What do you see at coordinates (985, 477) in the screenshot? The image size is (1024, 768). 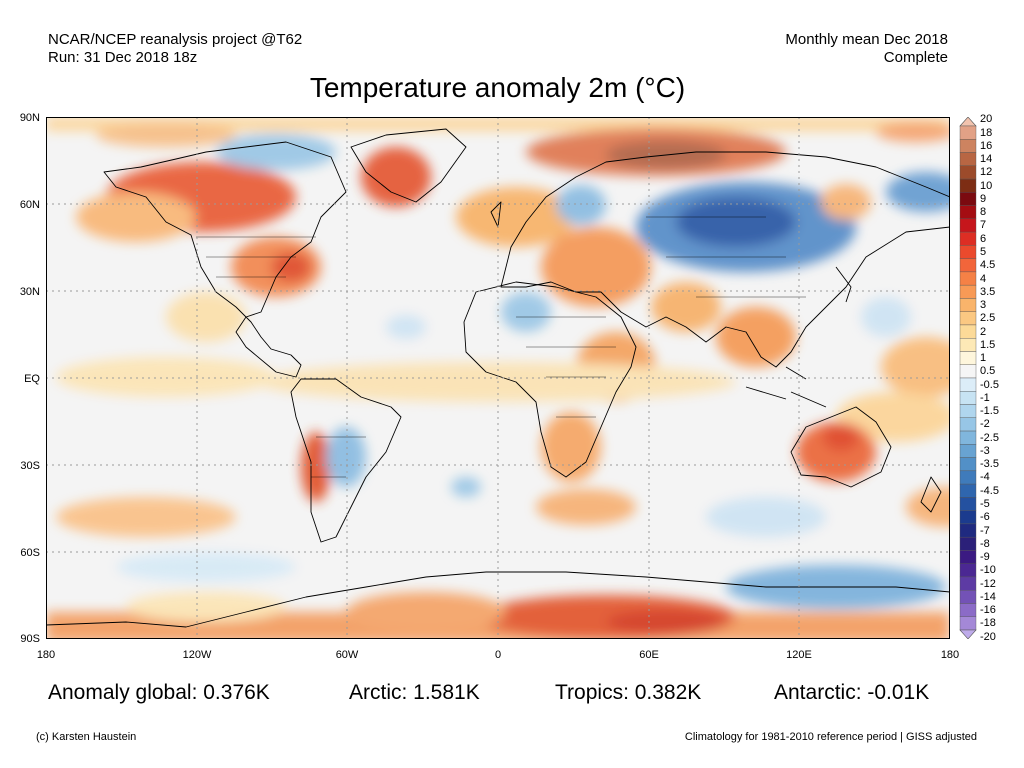 I see `colorbar-label: -4` at bounding box center [985, 477].